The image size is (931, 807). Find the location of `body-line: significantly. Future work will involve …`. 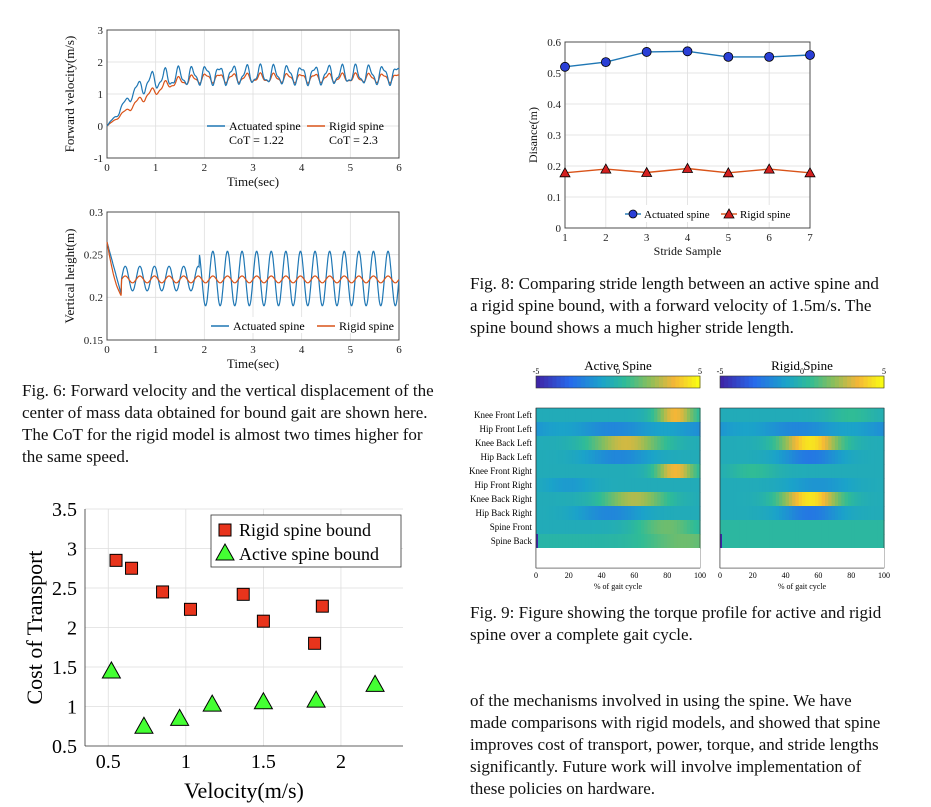

body-line: significantly. Future work will involve … is located at coordinates (666, 766).